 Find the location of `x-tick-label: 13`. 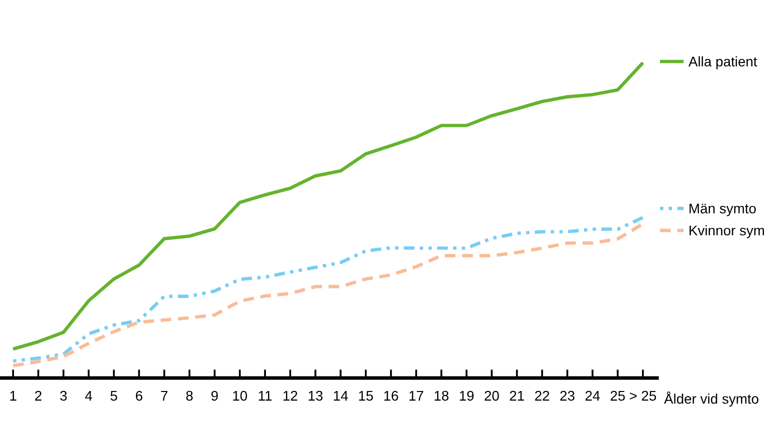

x-tick-label: 13 is located at coordinates (315, 395).